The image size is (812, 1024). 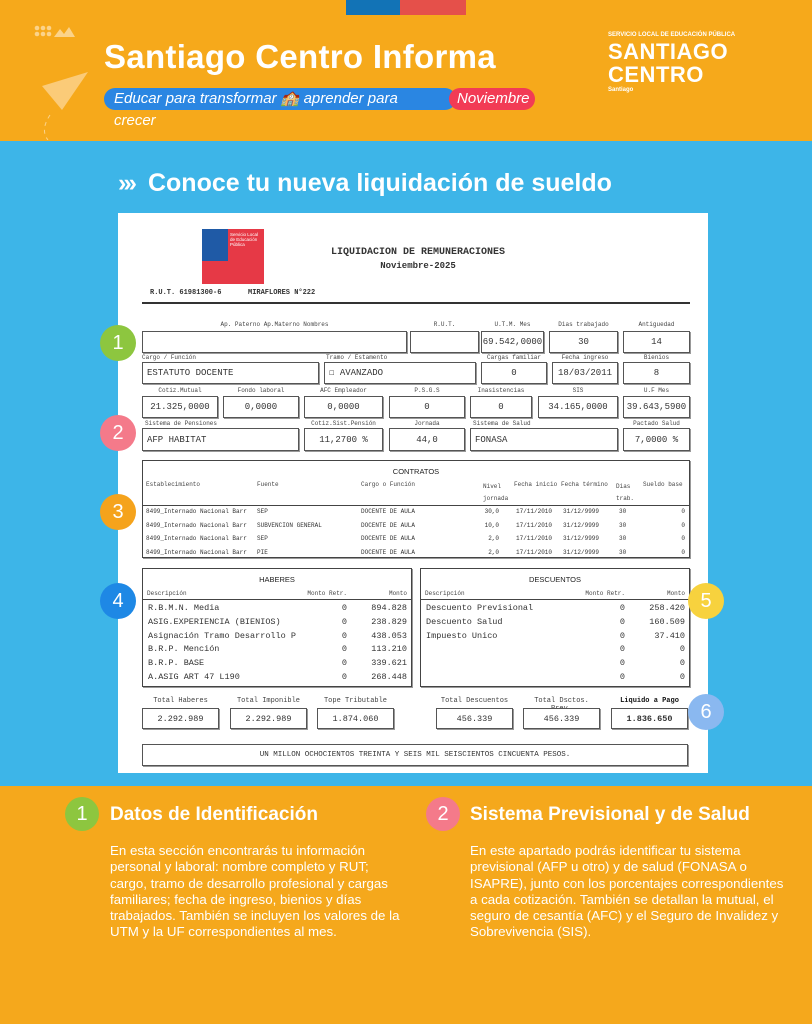 What do you see at coordinates (669, 635) in the screenshot?
I see `descuentos-monto: 37.410` at bounding box center [669, 635].